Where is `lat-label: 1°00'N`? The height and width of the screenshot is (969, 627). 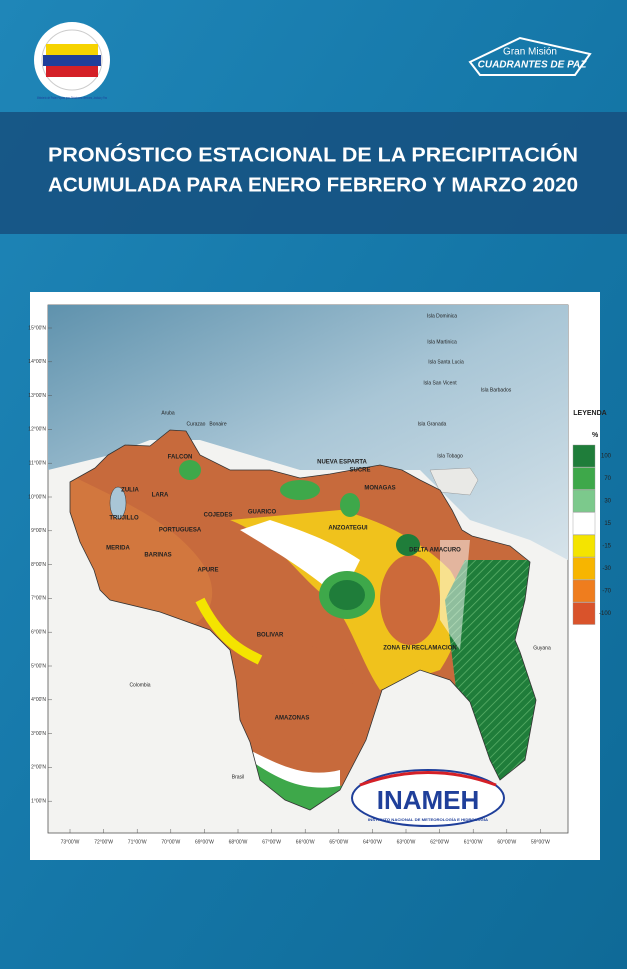
lat-label: 1°00'N is located at coordinates (38, 802).